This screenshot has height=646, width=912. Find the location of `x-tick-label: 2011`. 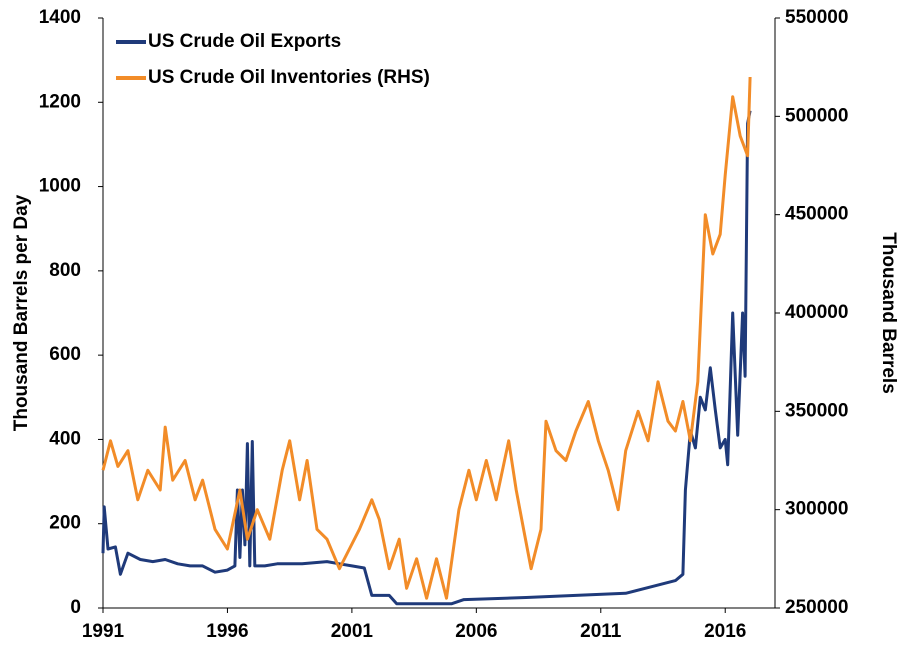

x-tick-label: 2011 is located at coordinates (601, 631).